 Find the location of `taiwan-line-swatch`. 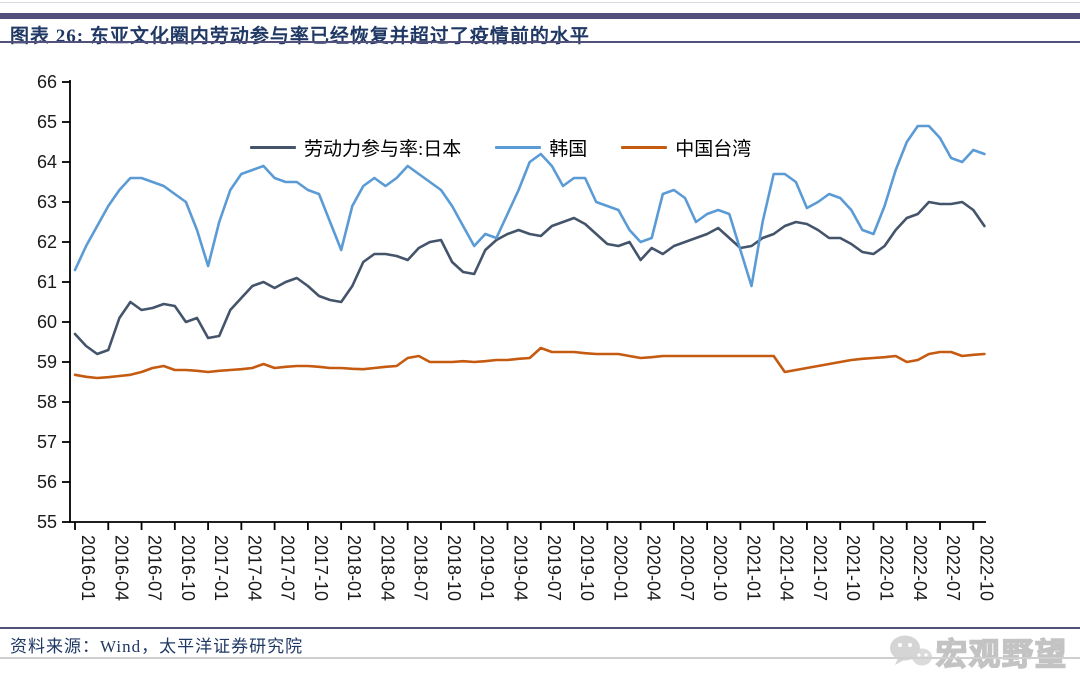

taiwan-line-swatch is located at coordinates (644, 147).